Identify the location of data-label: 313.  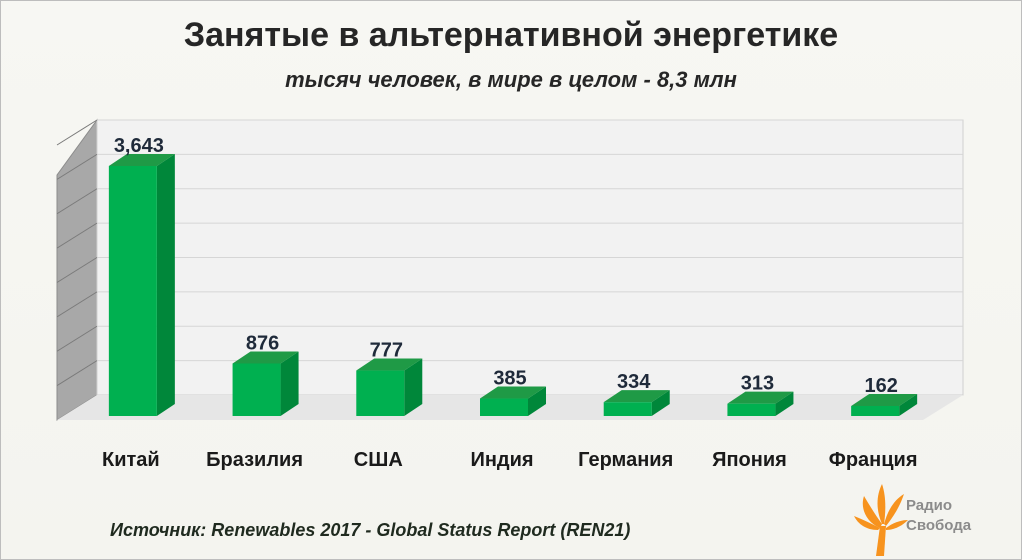
(757, 384).